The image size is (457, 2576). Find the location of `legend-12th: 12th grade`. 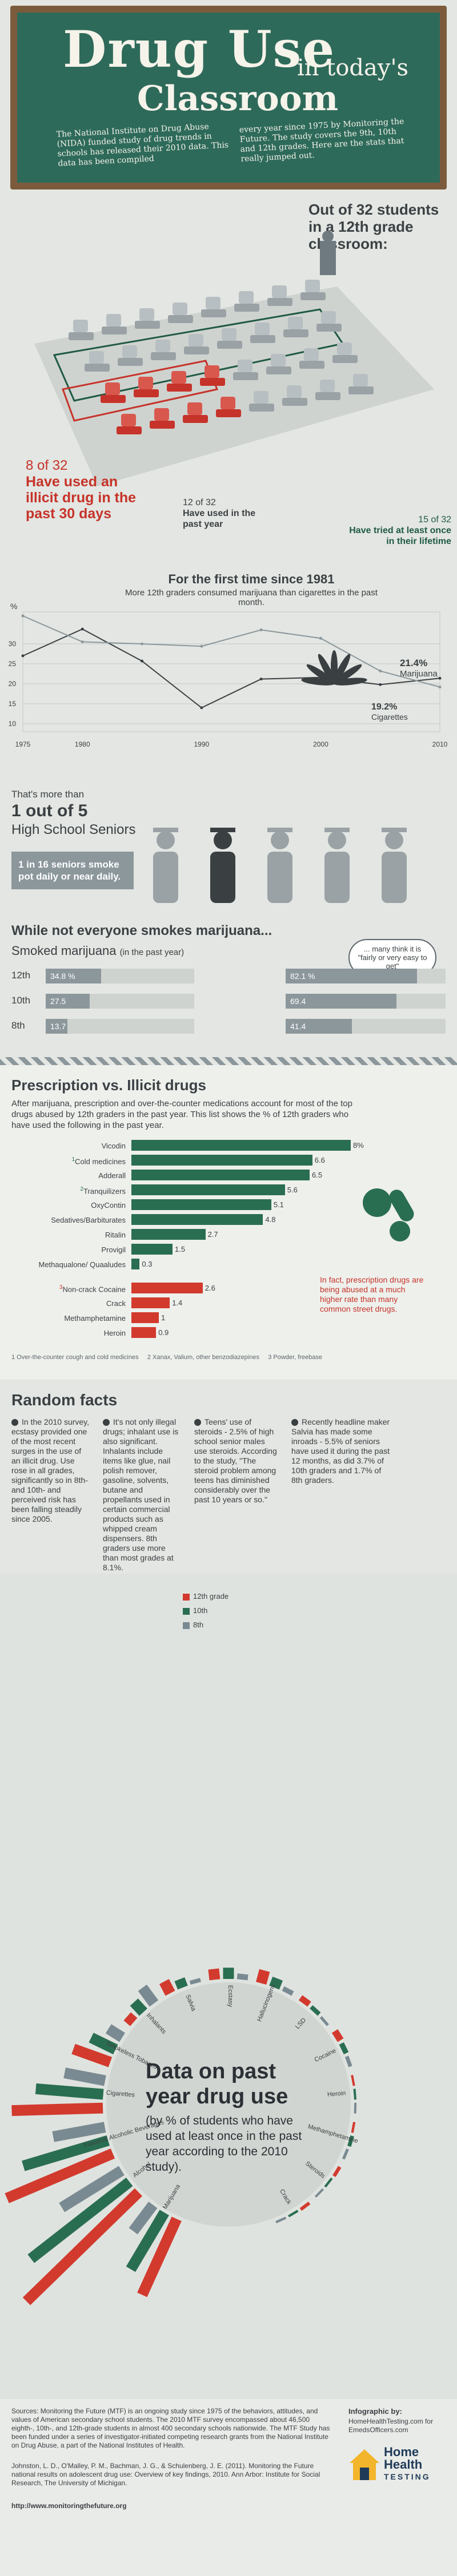

legend-12th: 12th grade is located at coordinates (225, 1597).